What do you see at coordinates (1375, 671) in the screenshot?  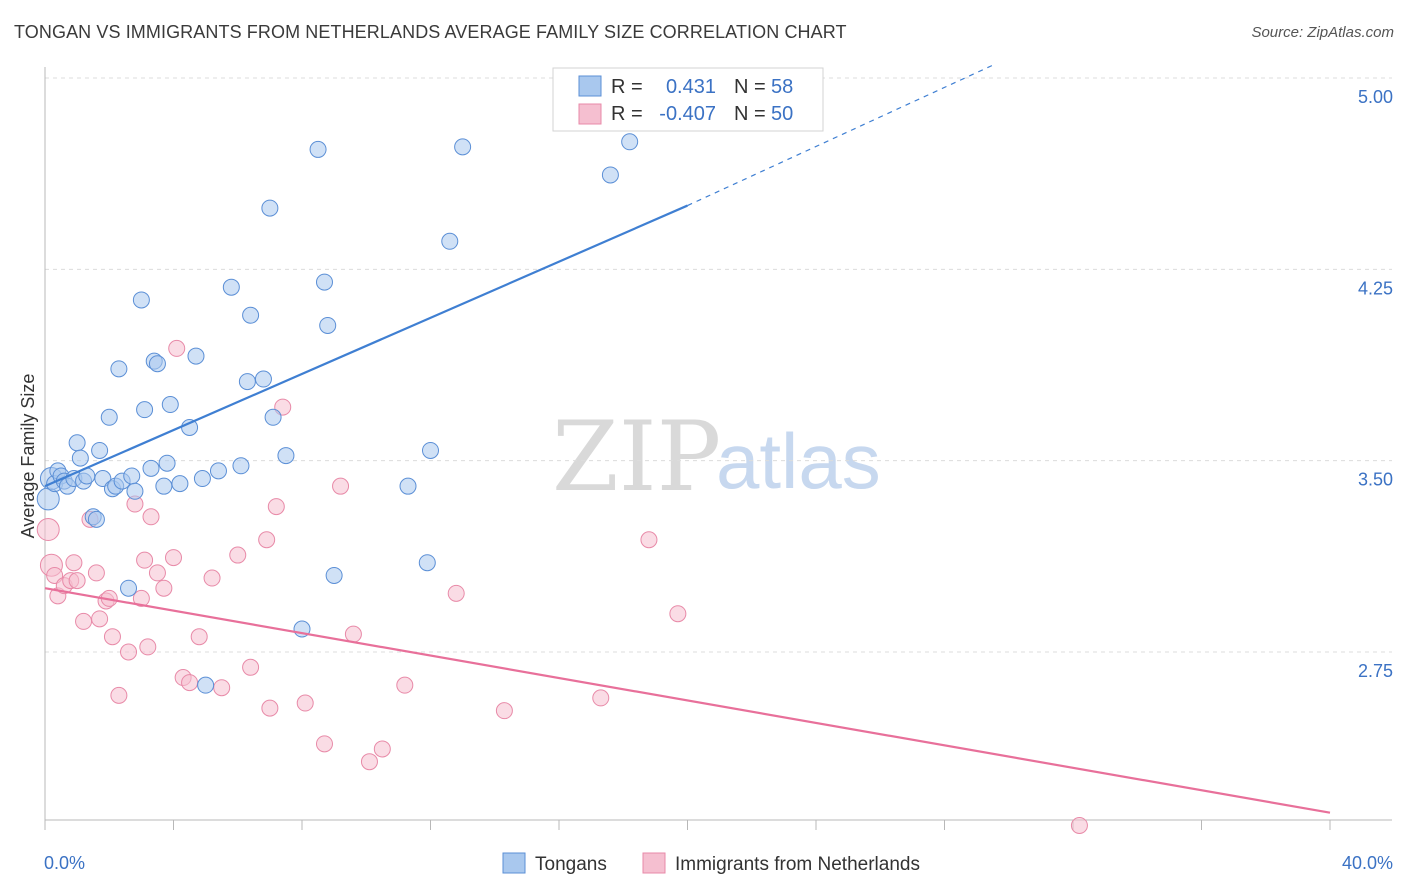 I see `y-tick-label-0: 2.75` at bounding box center [1375, 671].